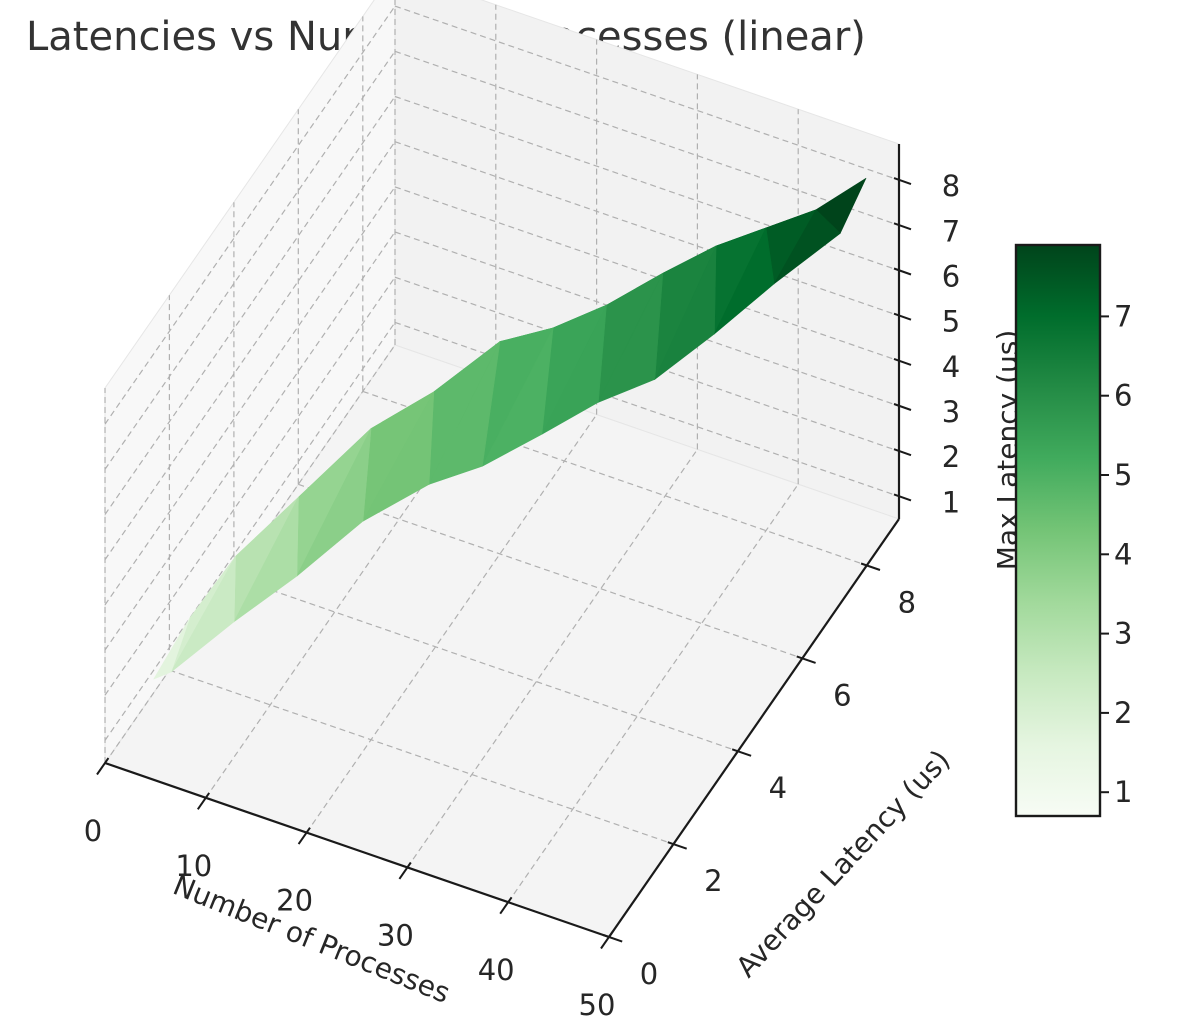 The image size is (1180, 1031). I want to click on colorbar-tick-label: 1, so click(1123, 792).